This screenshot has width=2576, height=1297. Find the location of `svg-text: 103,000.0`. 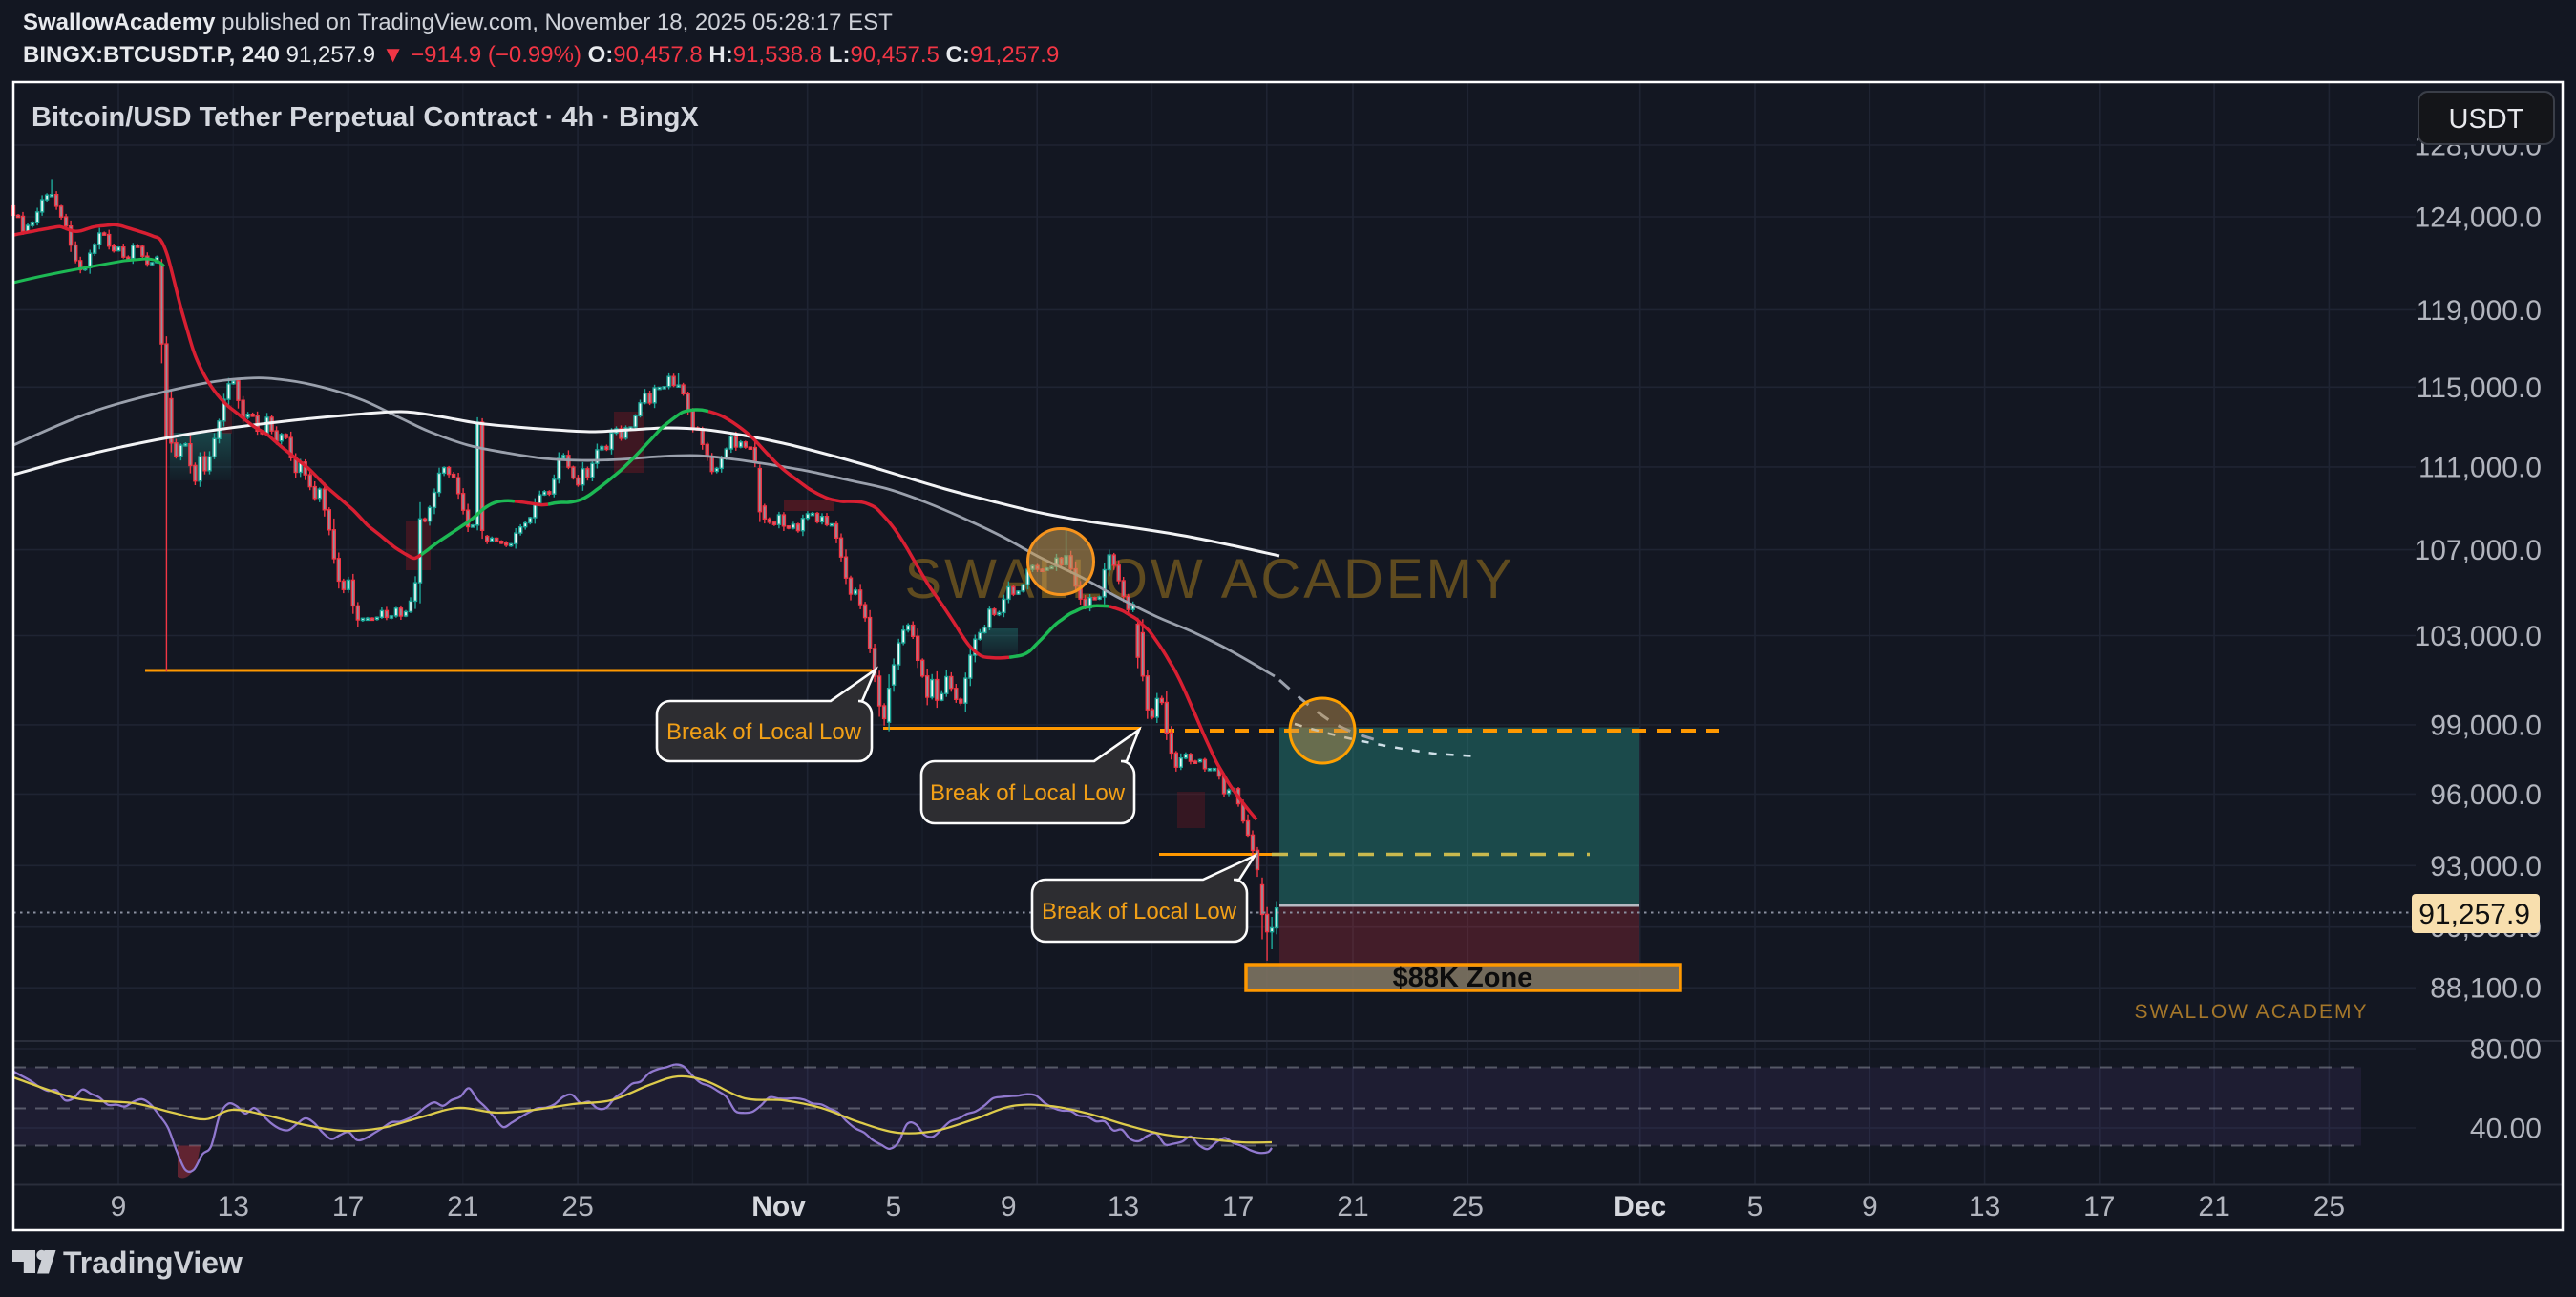

svg-text: 103,000.0 is located at coordinates (2478, 637).